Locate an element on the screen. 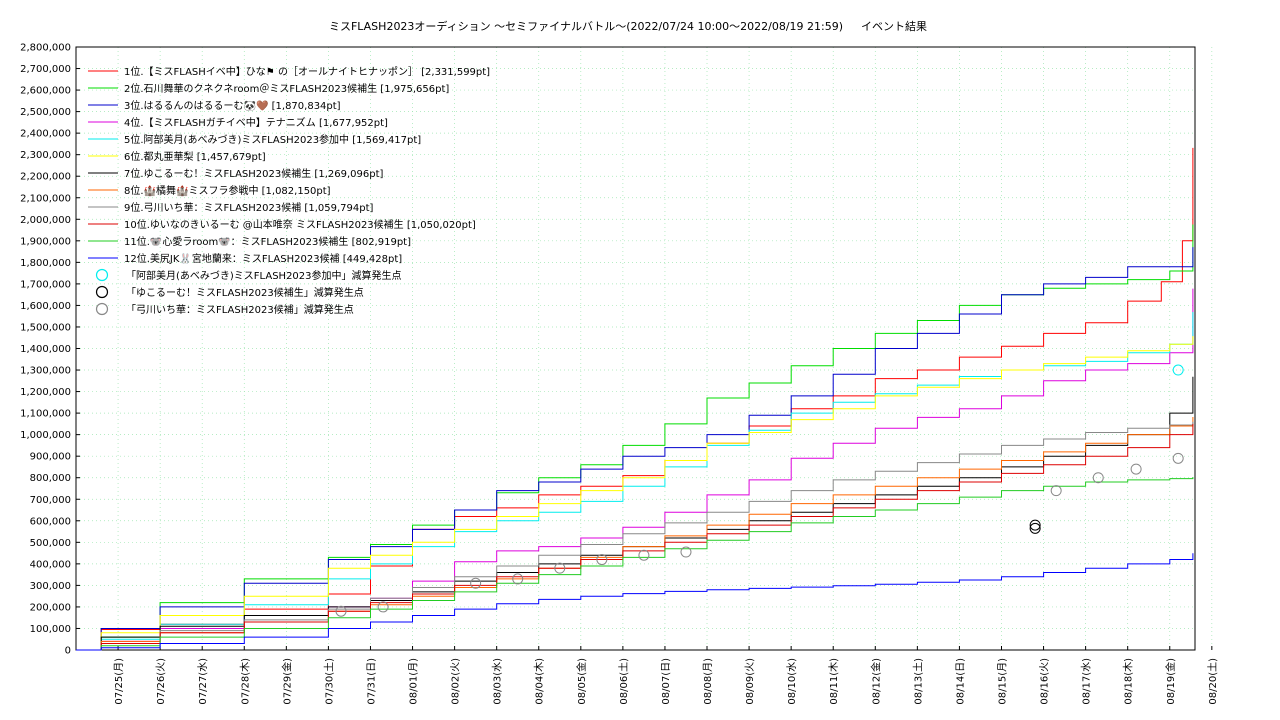 This screenshot has width=1280, height=720. x-tick-label: 08/08(月) is located at coordinates (708, 681).